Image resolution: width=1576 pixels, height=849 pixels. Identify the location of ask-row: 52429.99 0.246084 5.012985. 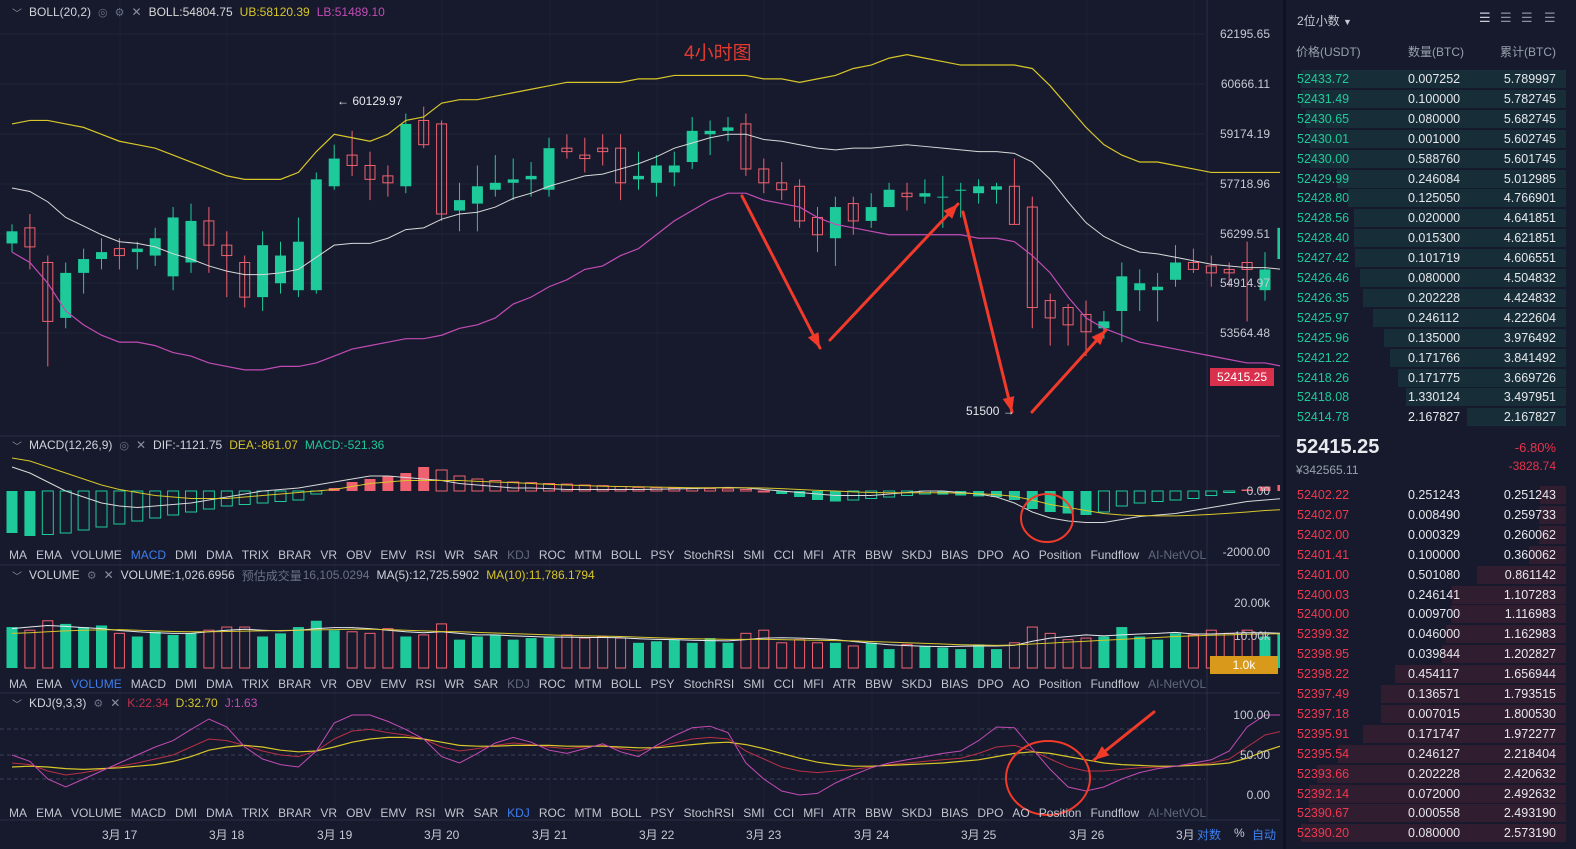
(1430, 179).